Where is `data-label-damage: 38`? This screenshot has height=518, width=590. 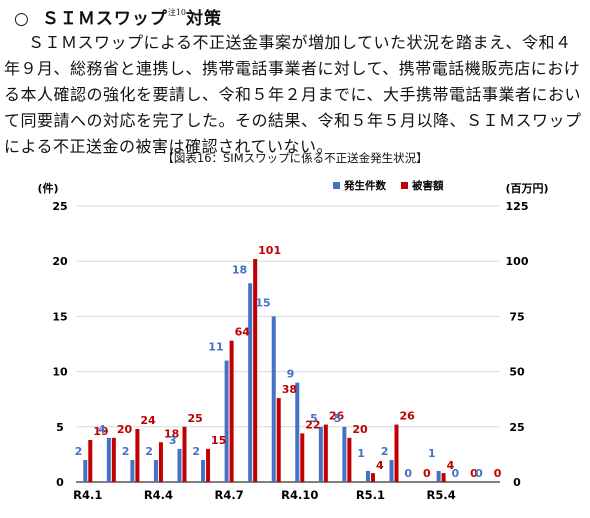 data-label-damage: 38 is located at coordinates (289, 389).